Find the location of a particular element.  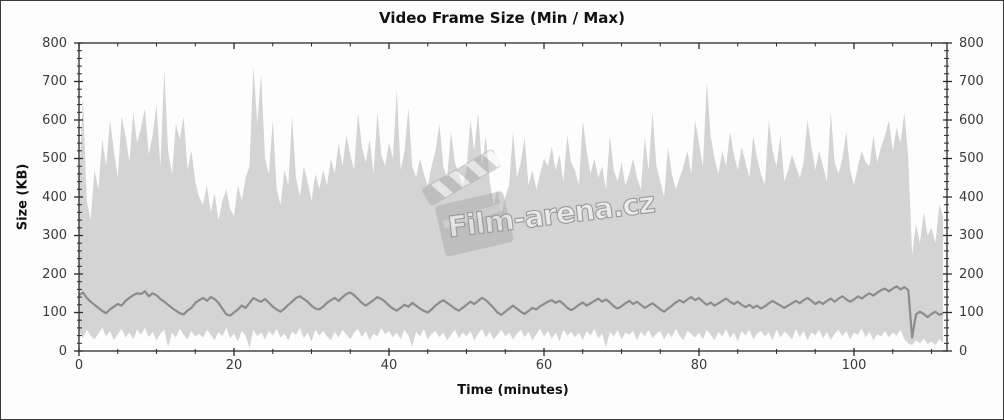

x-tick-label: 20 is located at coordinates (234, 365).